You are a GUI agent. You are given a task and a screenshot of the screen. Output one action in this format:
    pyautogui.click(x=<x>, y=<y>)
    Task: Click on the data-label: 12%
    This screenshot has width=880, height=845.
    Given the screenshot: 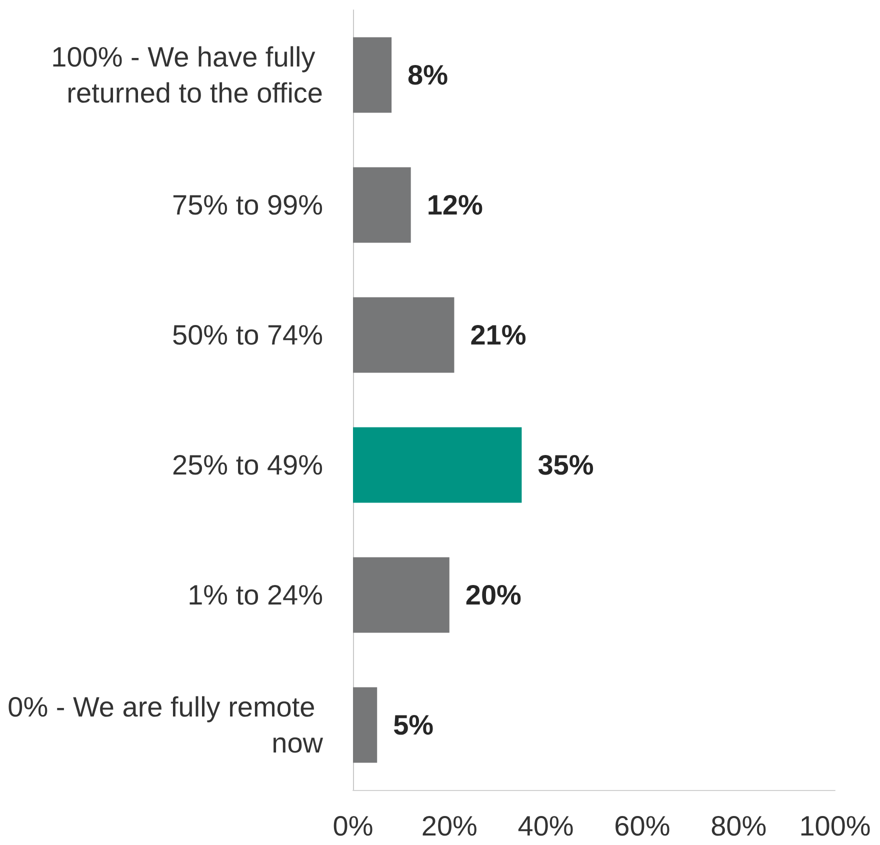 What is the action you would take?
    pyautogui.click(x=454, y=205)
    